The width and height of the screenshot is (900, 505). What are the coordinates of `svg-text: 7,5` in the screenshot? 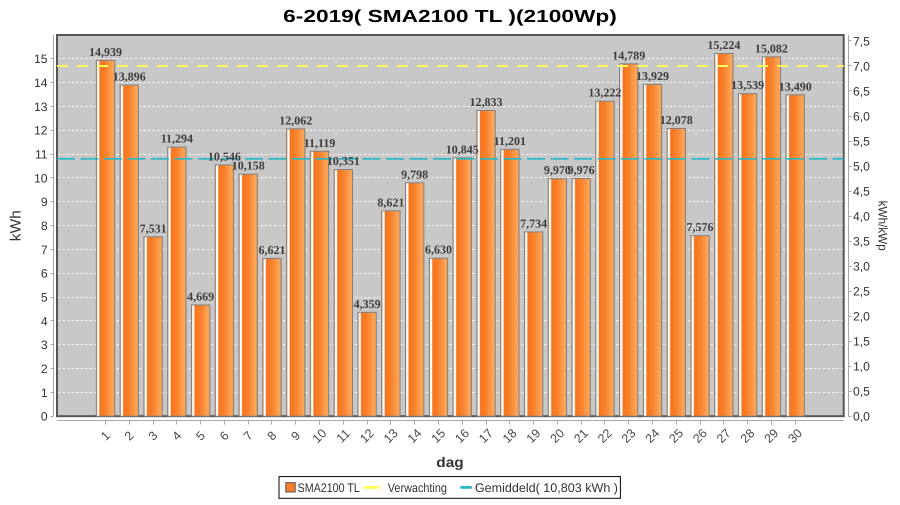 It's located at (861, 41).